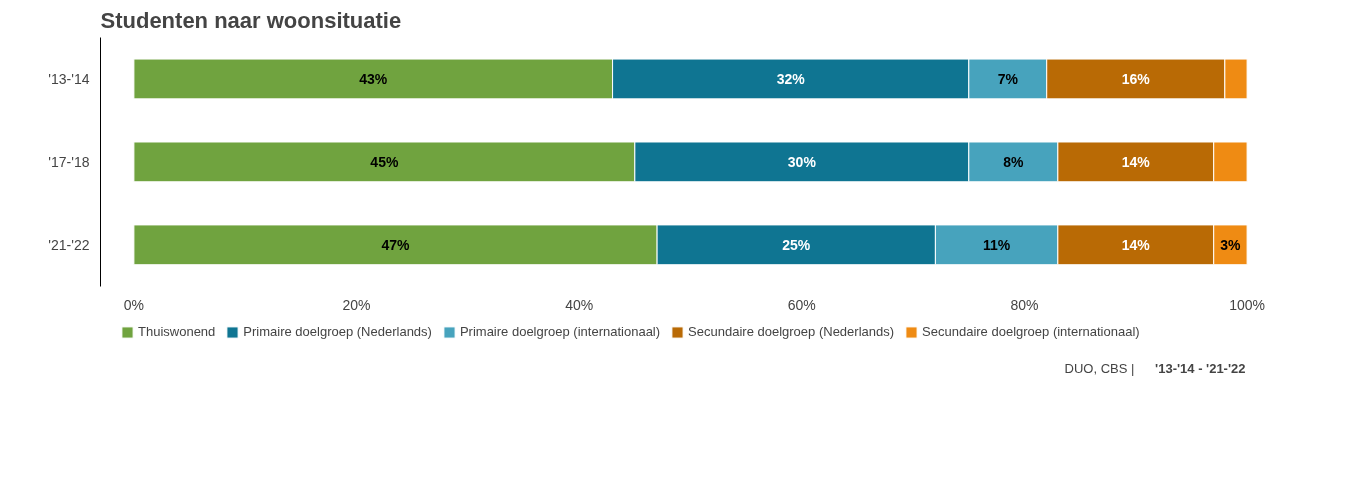  Describe the element at coordinates (801, 305) in the screenshot. I see `x-tick-label: 60%` at that location.